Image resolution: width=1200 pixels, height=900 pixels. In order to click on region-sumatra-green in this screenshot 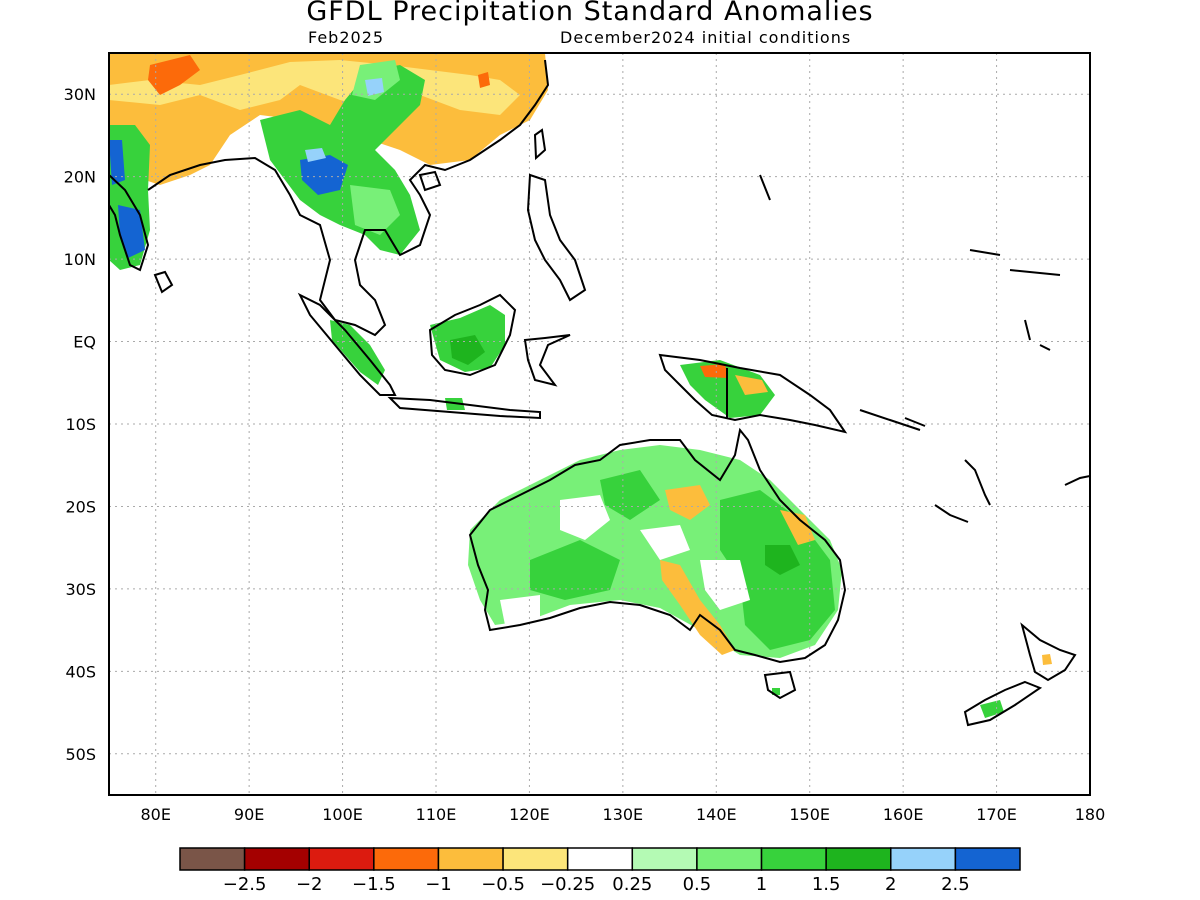, I will do `click(357, 352)`.